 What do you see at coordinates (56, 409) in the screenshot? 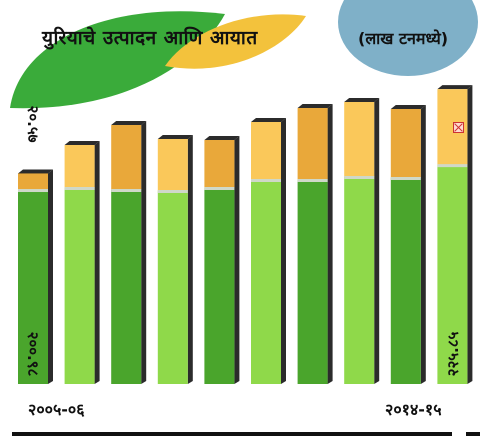
I see `first-year-label: २००५-०६` at bounding box center [56, 409].